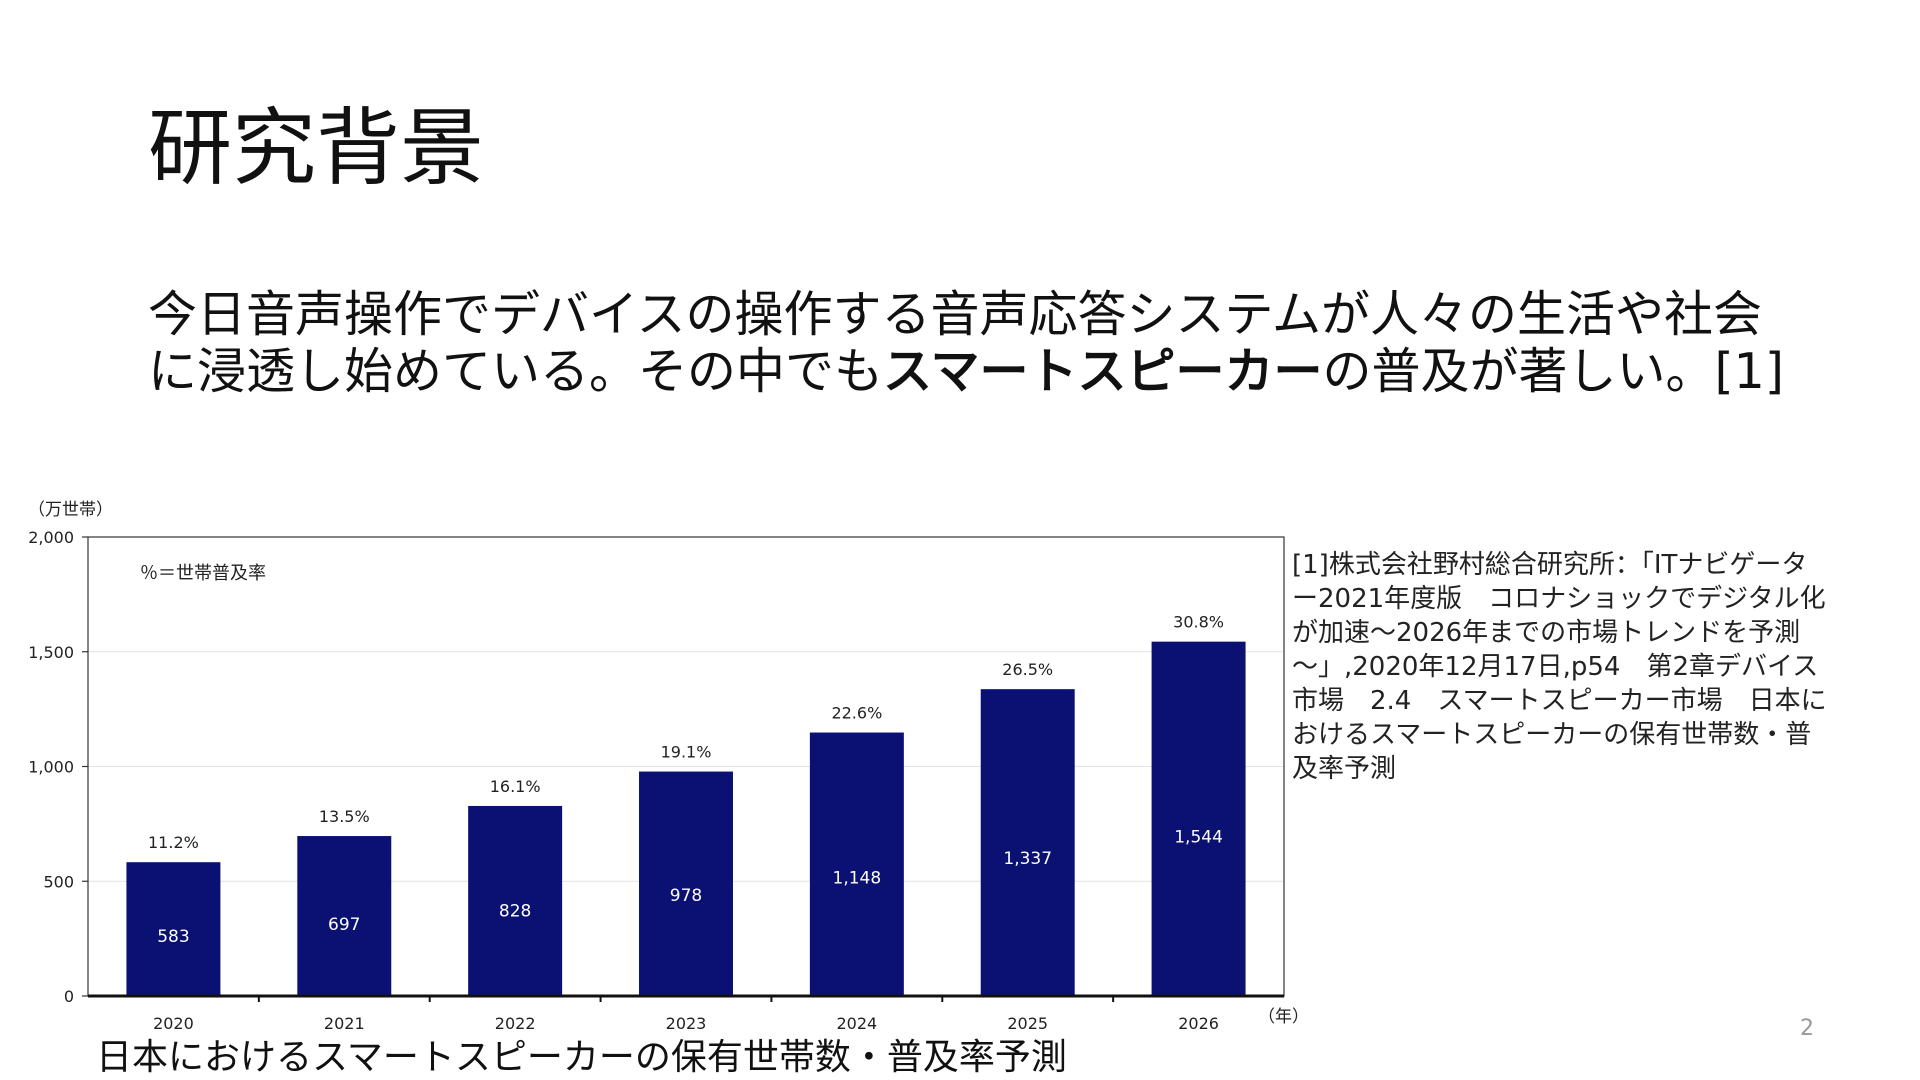 The image size is (1920, 1080). Describe the element at coordinates (173, 842) in the screenshot. I see `rate-label: 11.2%` at that location.